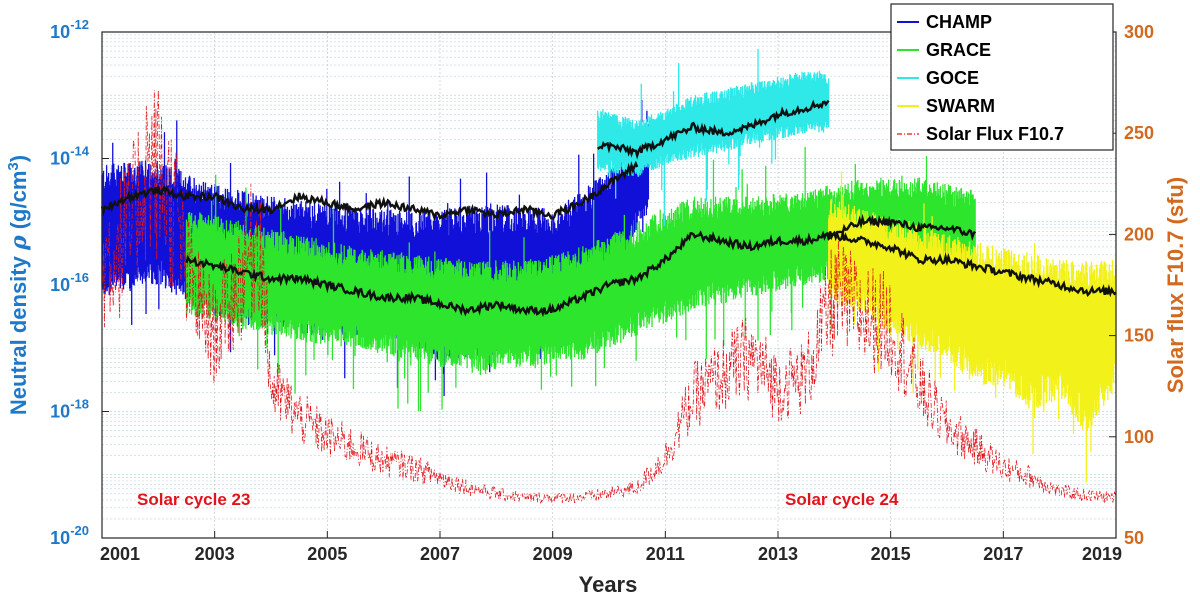  Describe the element at coordinates (1139, 437) in the screenshot. I see `y-right-tick-label: 100` at that location.